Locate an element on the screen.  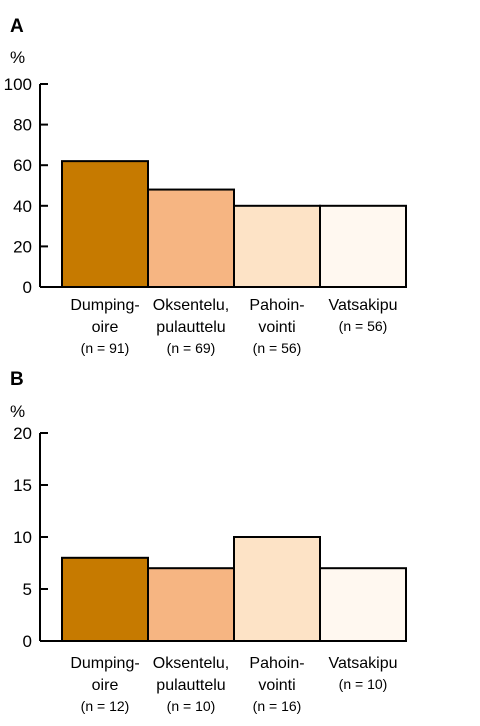
panel-b-y-tick-label: 5 is located at coordinates (27, 589).